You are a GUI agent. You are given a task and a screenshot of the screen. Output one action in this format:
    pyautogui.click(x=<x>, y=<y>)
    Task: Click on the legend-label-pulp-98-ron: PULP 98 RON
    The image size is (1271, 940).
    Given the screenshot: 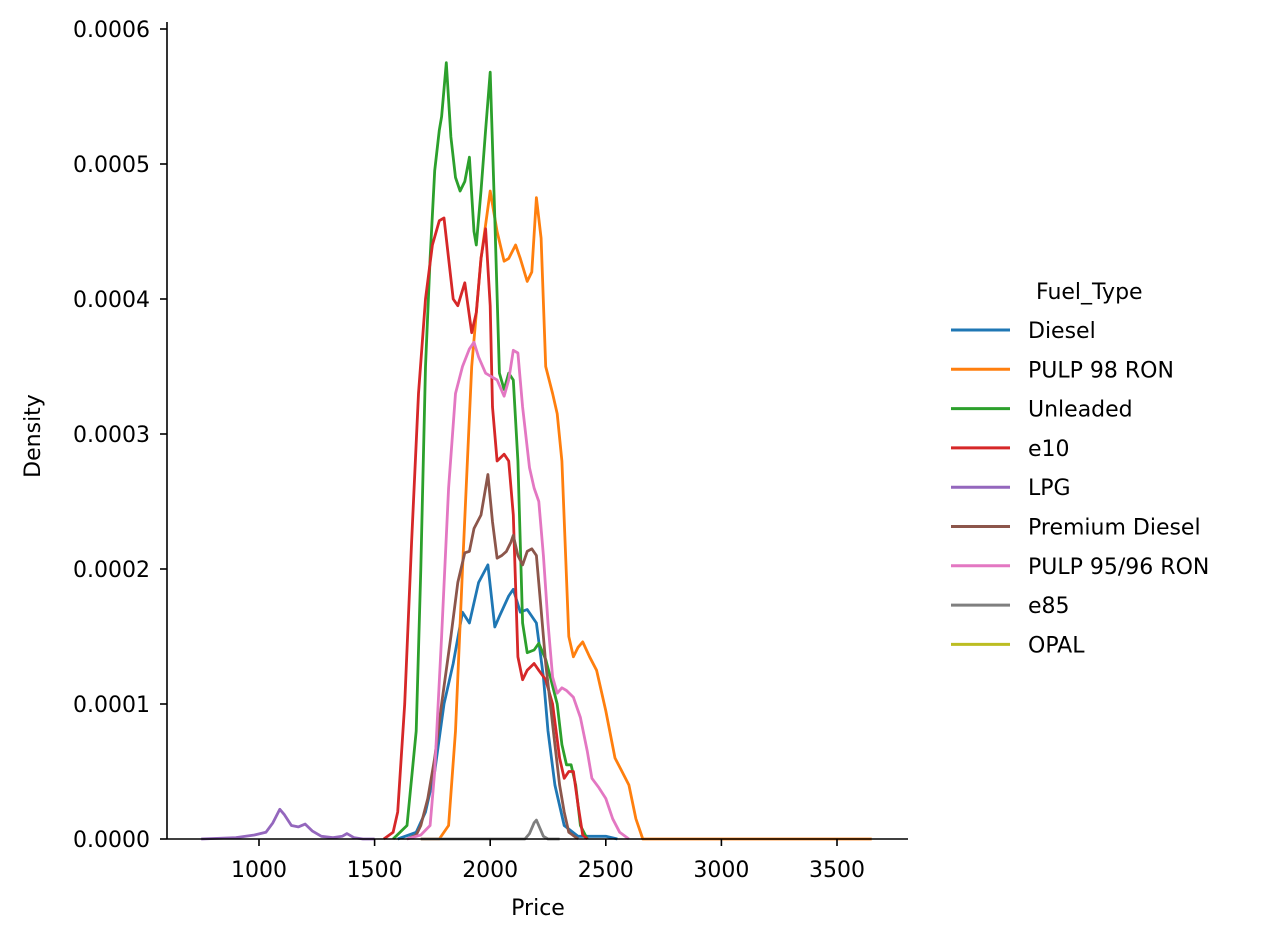 What is the action you would take?
    pyautogui.click(x=1101, y=370)
    